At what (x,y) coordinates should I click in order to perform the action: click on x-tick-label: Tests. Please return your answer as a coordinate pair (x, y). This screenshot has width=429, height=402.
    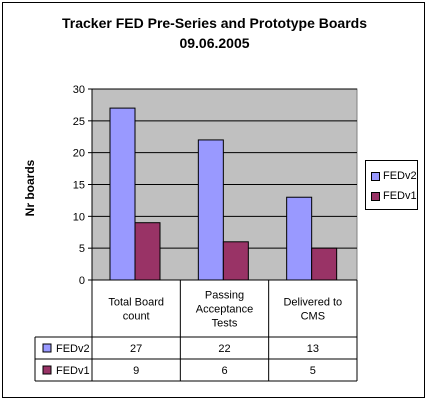
    Looking at the image, I should click on (225, 324).